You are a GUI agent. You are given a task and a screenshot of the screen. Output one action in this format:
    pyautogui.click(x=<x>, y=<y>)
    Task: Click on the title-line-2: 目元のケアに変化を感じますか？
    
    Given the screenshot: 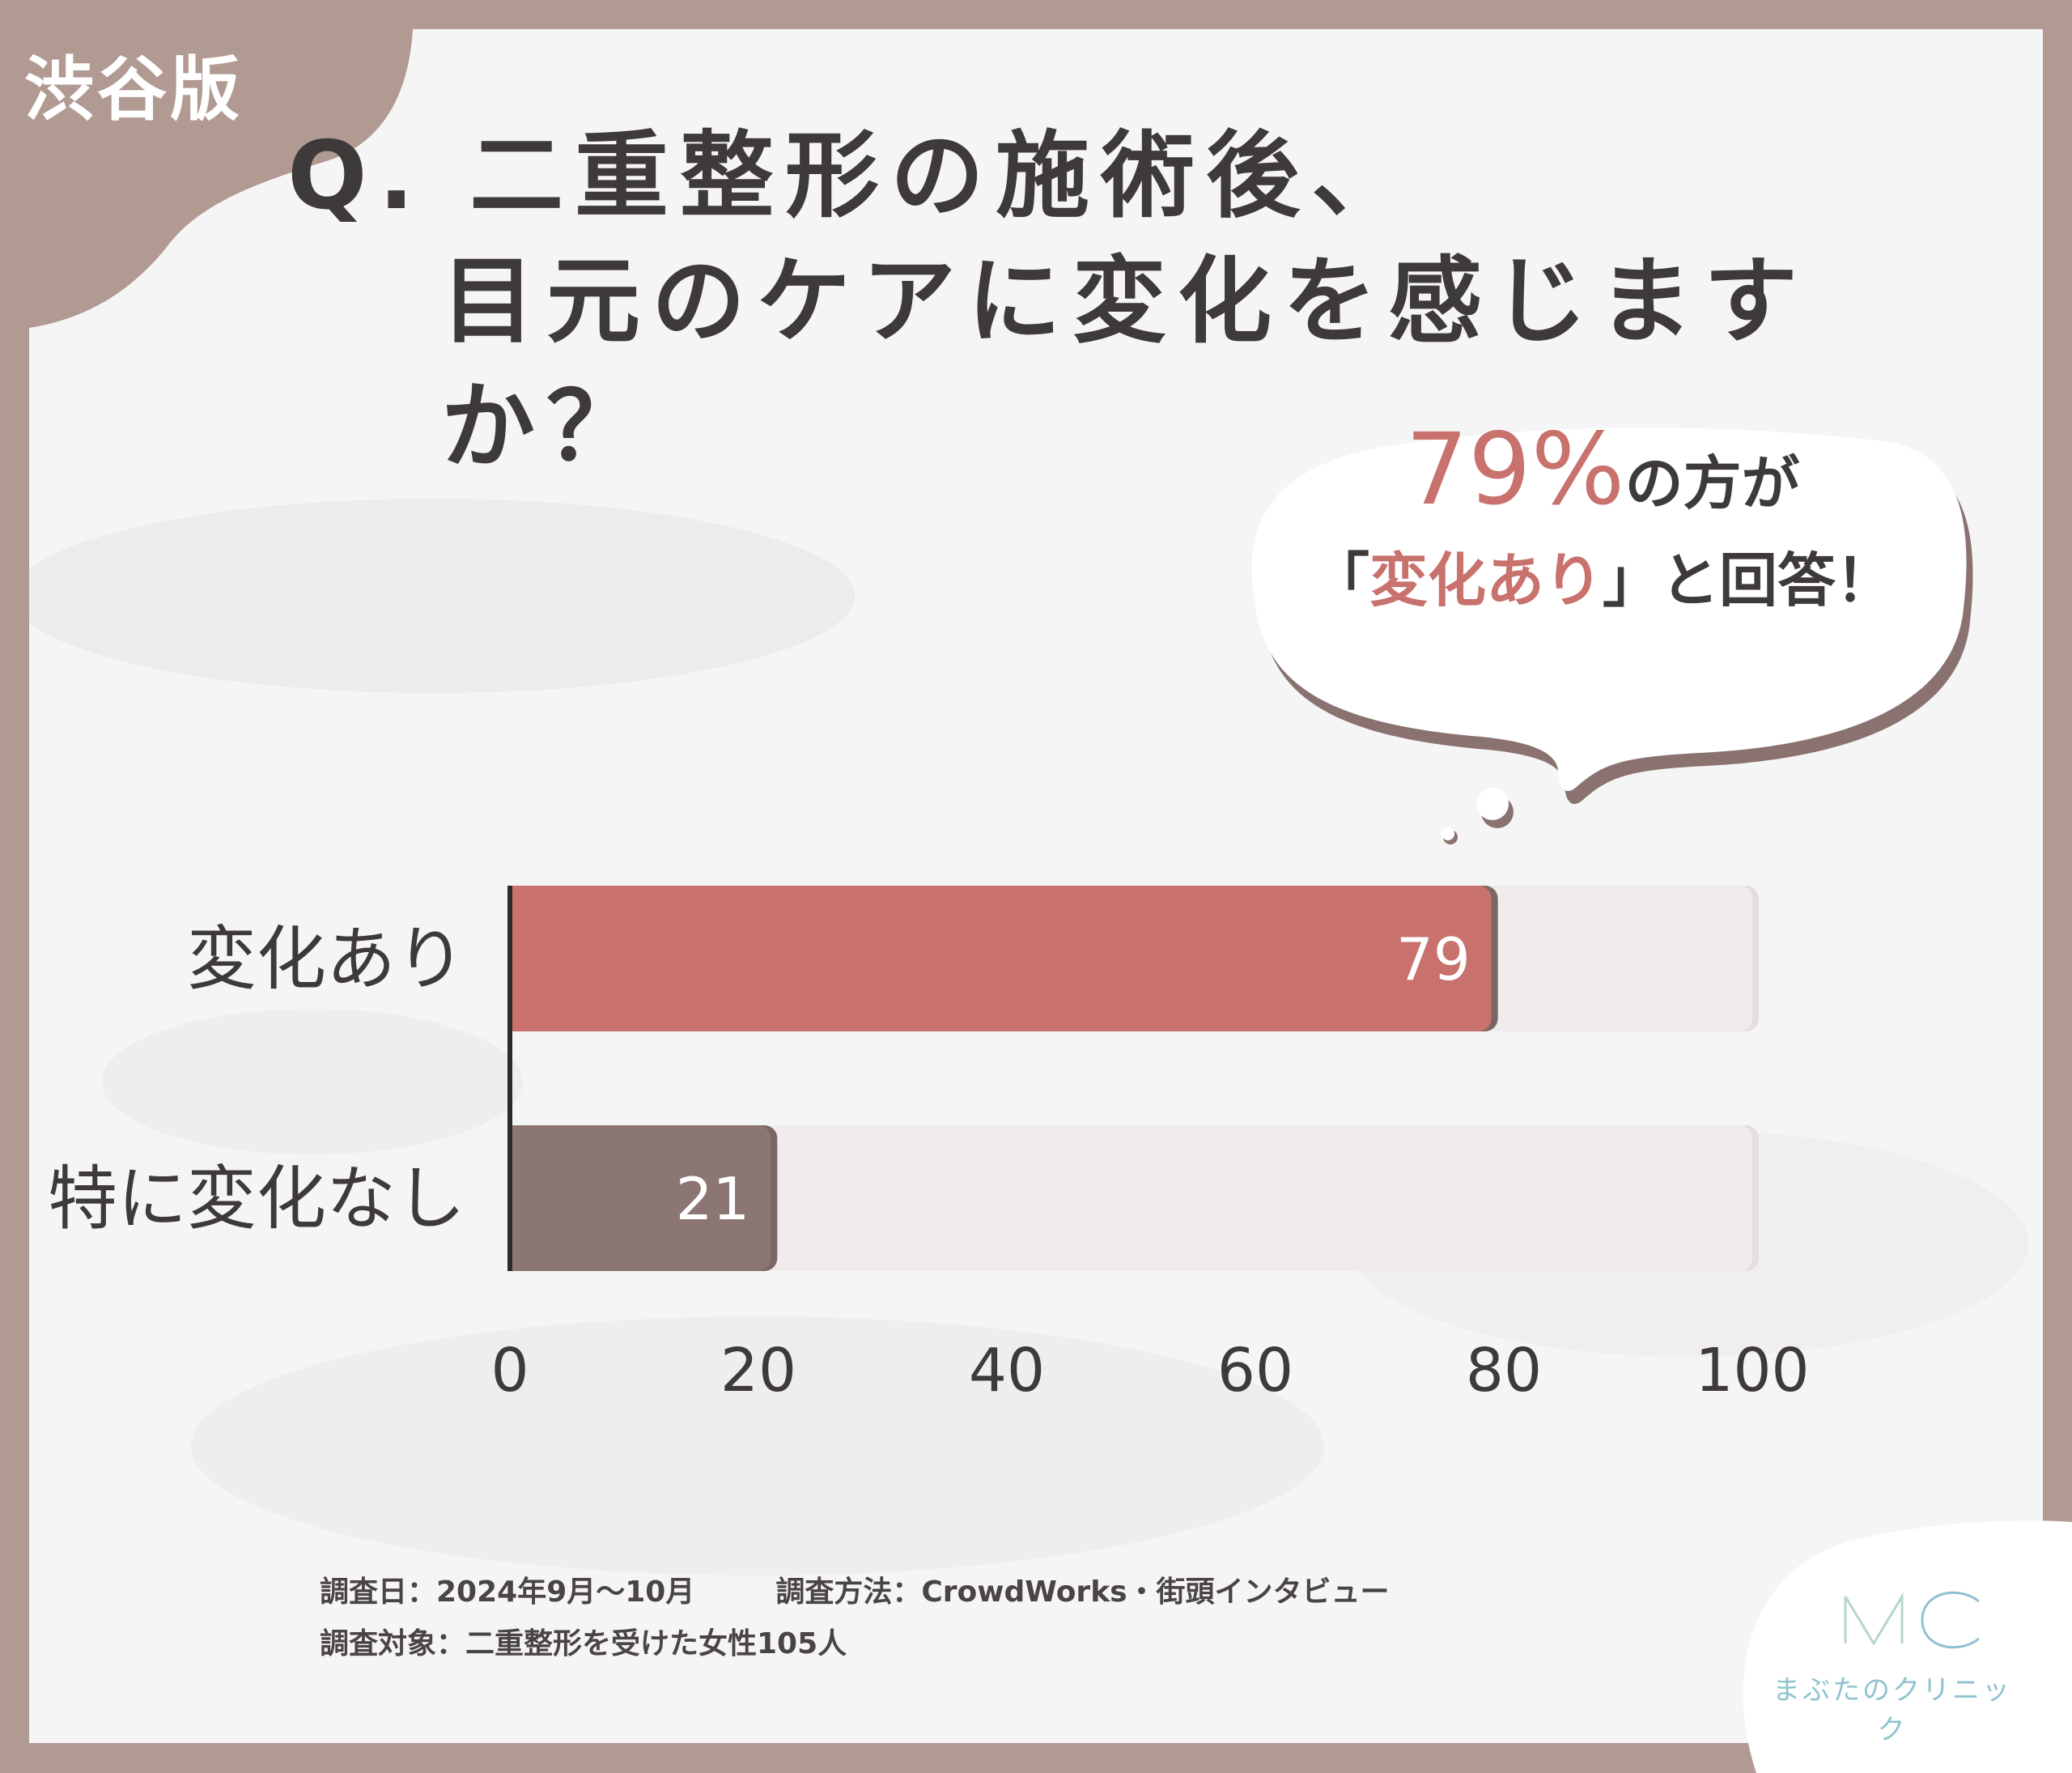 What is the action you would take?
    pyautogui.click(x=1125, y=364)
    